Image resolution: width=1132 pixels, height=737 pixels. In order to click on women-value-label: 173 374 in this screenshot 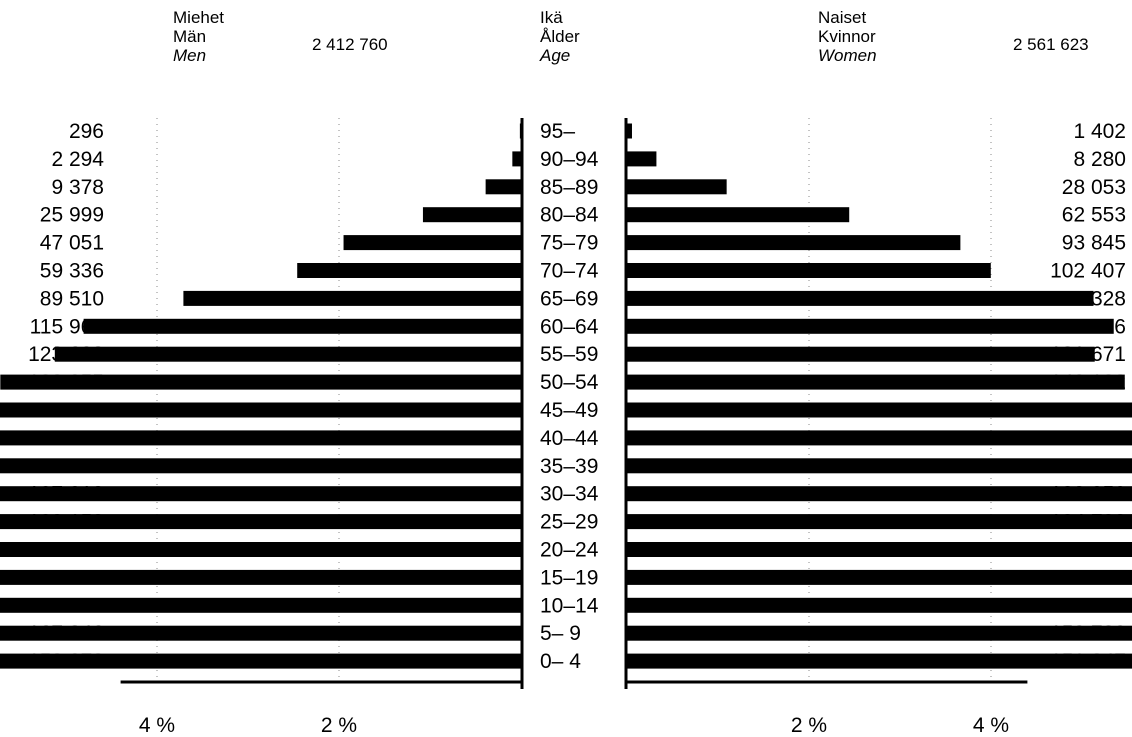, I will do `click(1088, 550)`.